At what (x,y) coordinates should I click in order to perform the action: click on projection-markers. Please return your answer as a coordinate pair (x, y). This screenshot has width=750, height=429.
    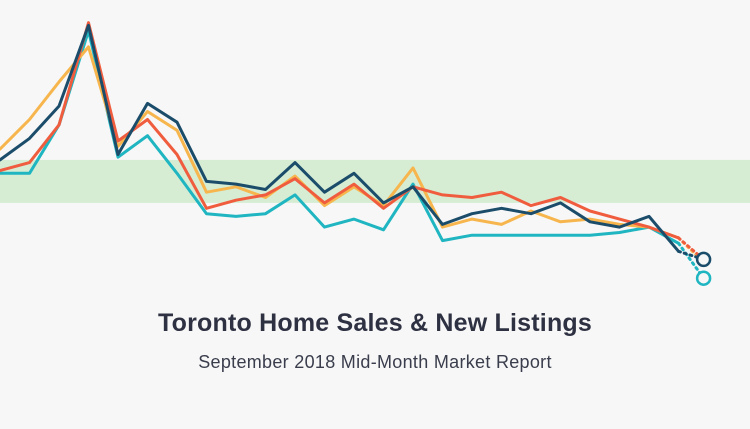
    Looking at the image, I should click on (703, 268).